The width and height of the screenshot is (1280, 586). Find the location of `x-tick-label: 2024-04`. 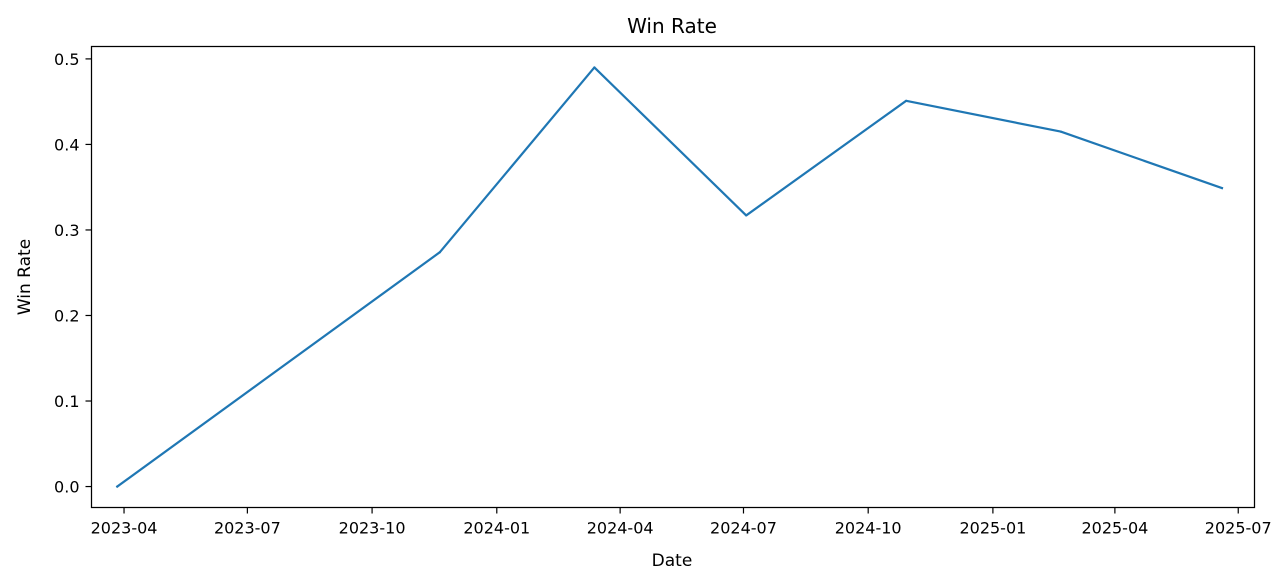

x-tick-label: 2024-04 is located at coordinates (620, 528).